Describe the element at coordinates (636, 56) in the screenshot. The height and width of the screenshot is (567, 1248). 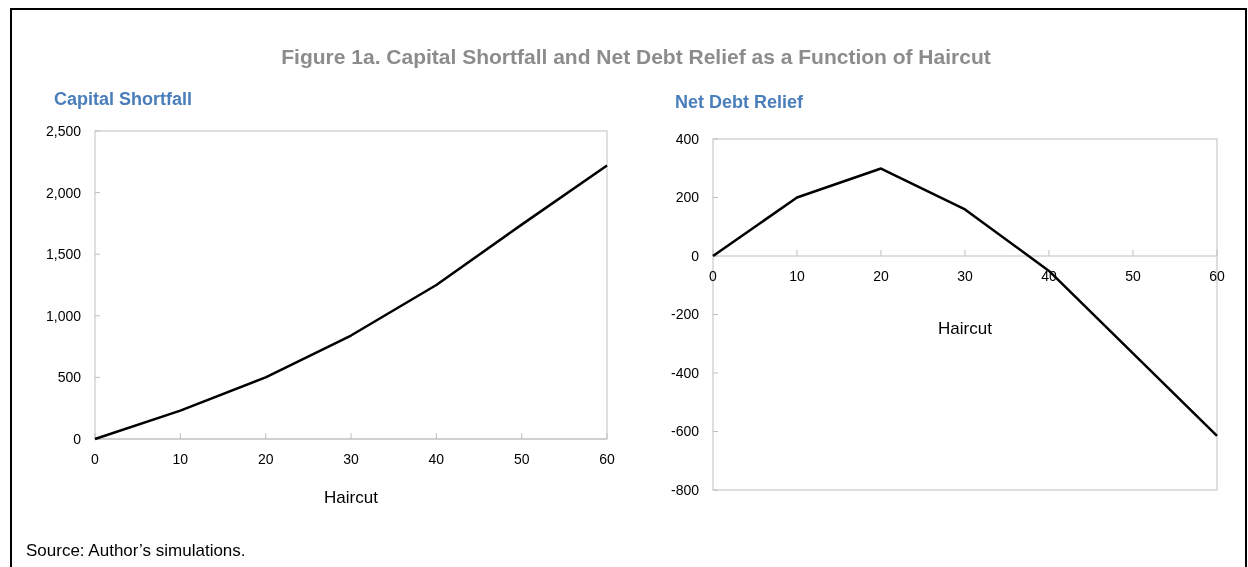
I see `caption: Figure 1a. Capital Shortfall and Net Debt Relief as a Function of Haircut` at that location.